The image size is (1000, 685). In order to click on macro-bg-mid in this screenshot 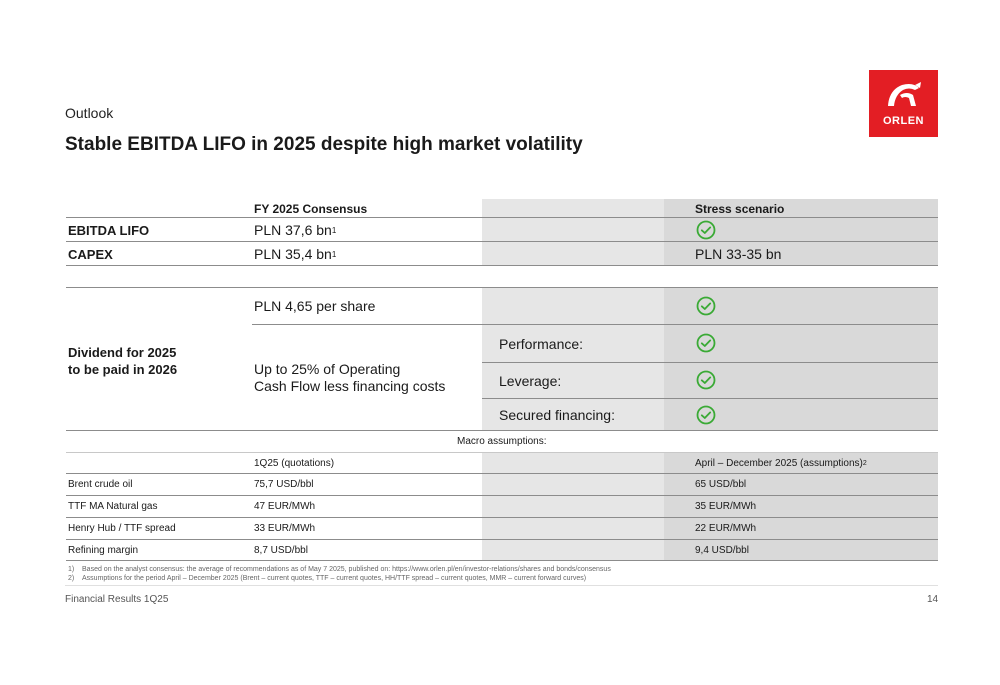, I will do `click(573, 506)`.